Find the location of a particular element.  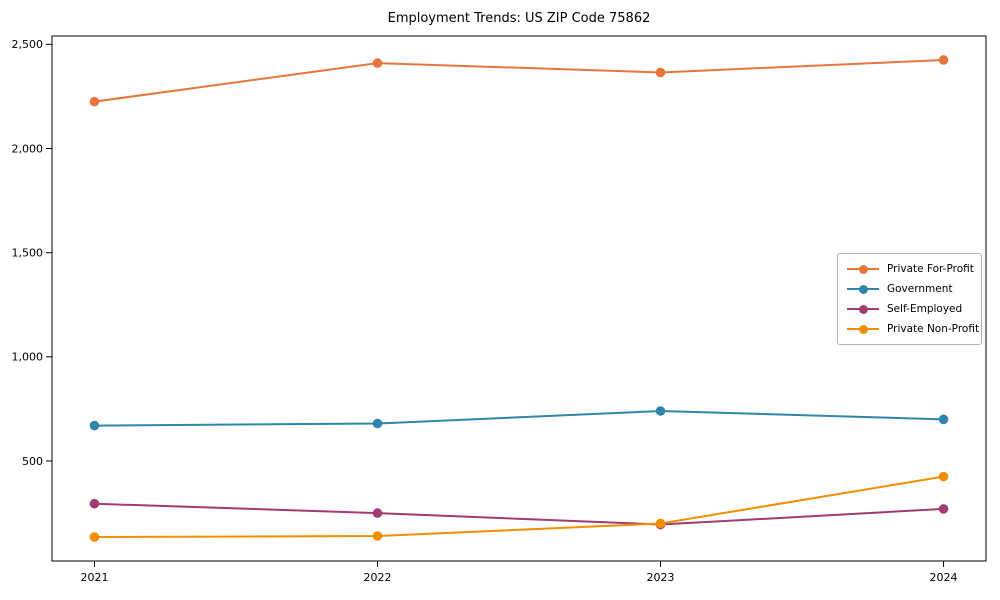

series-line-private-non-profit is located at coordinates (519, 507).